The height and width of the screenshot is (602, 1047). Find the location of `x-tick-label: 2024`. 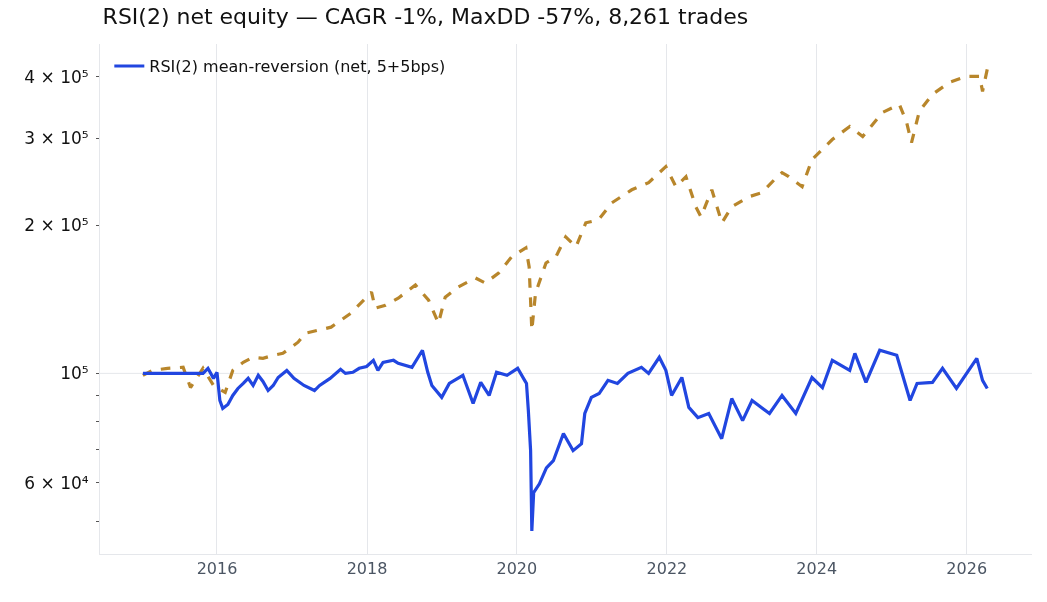

x-tick-label: 2024 is located at coordinates (817, 569).